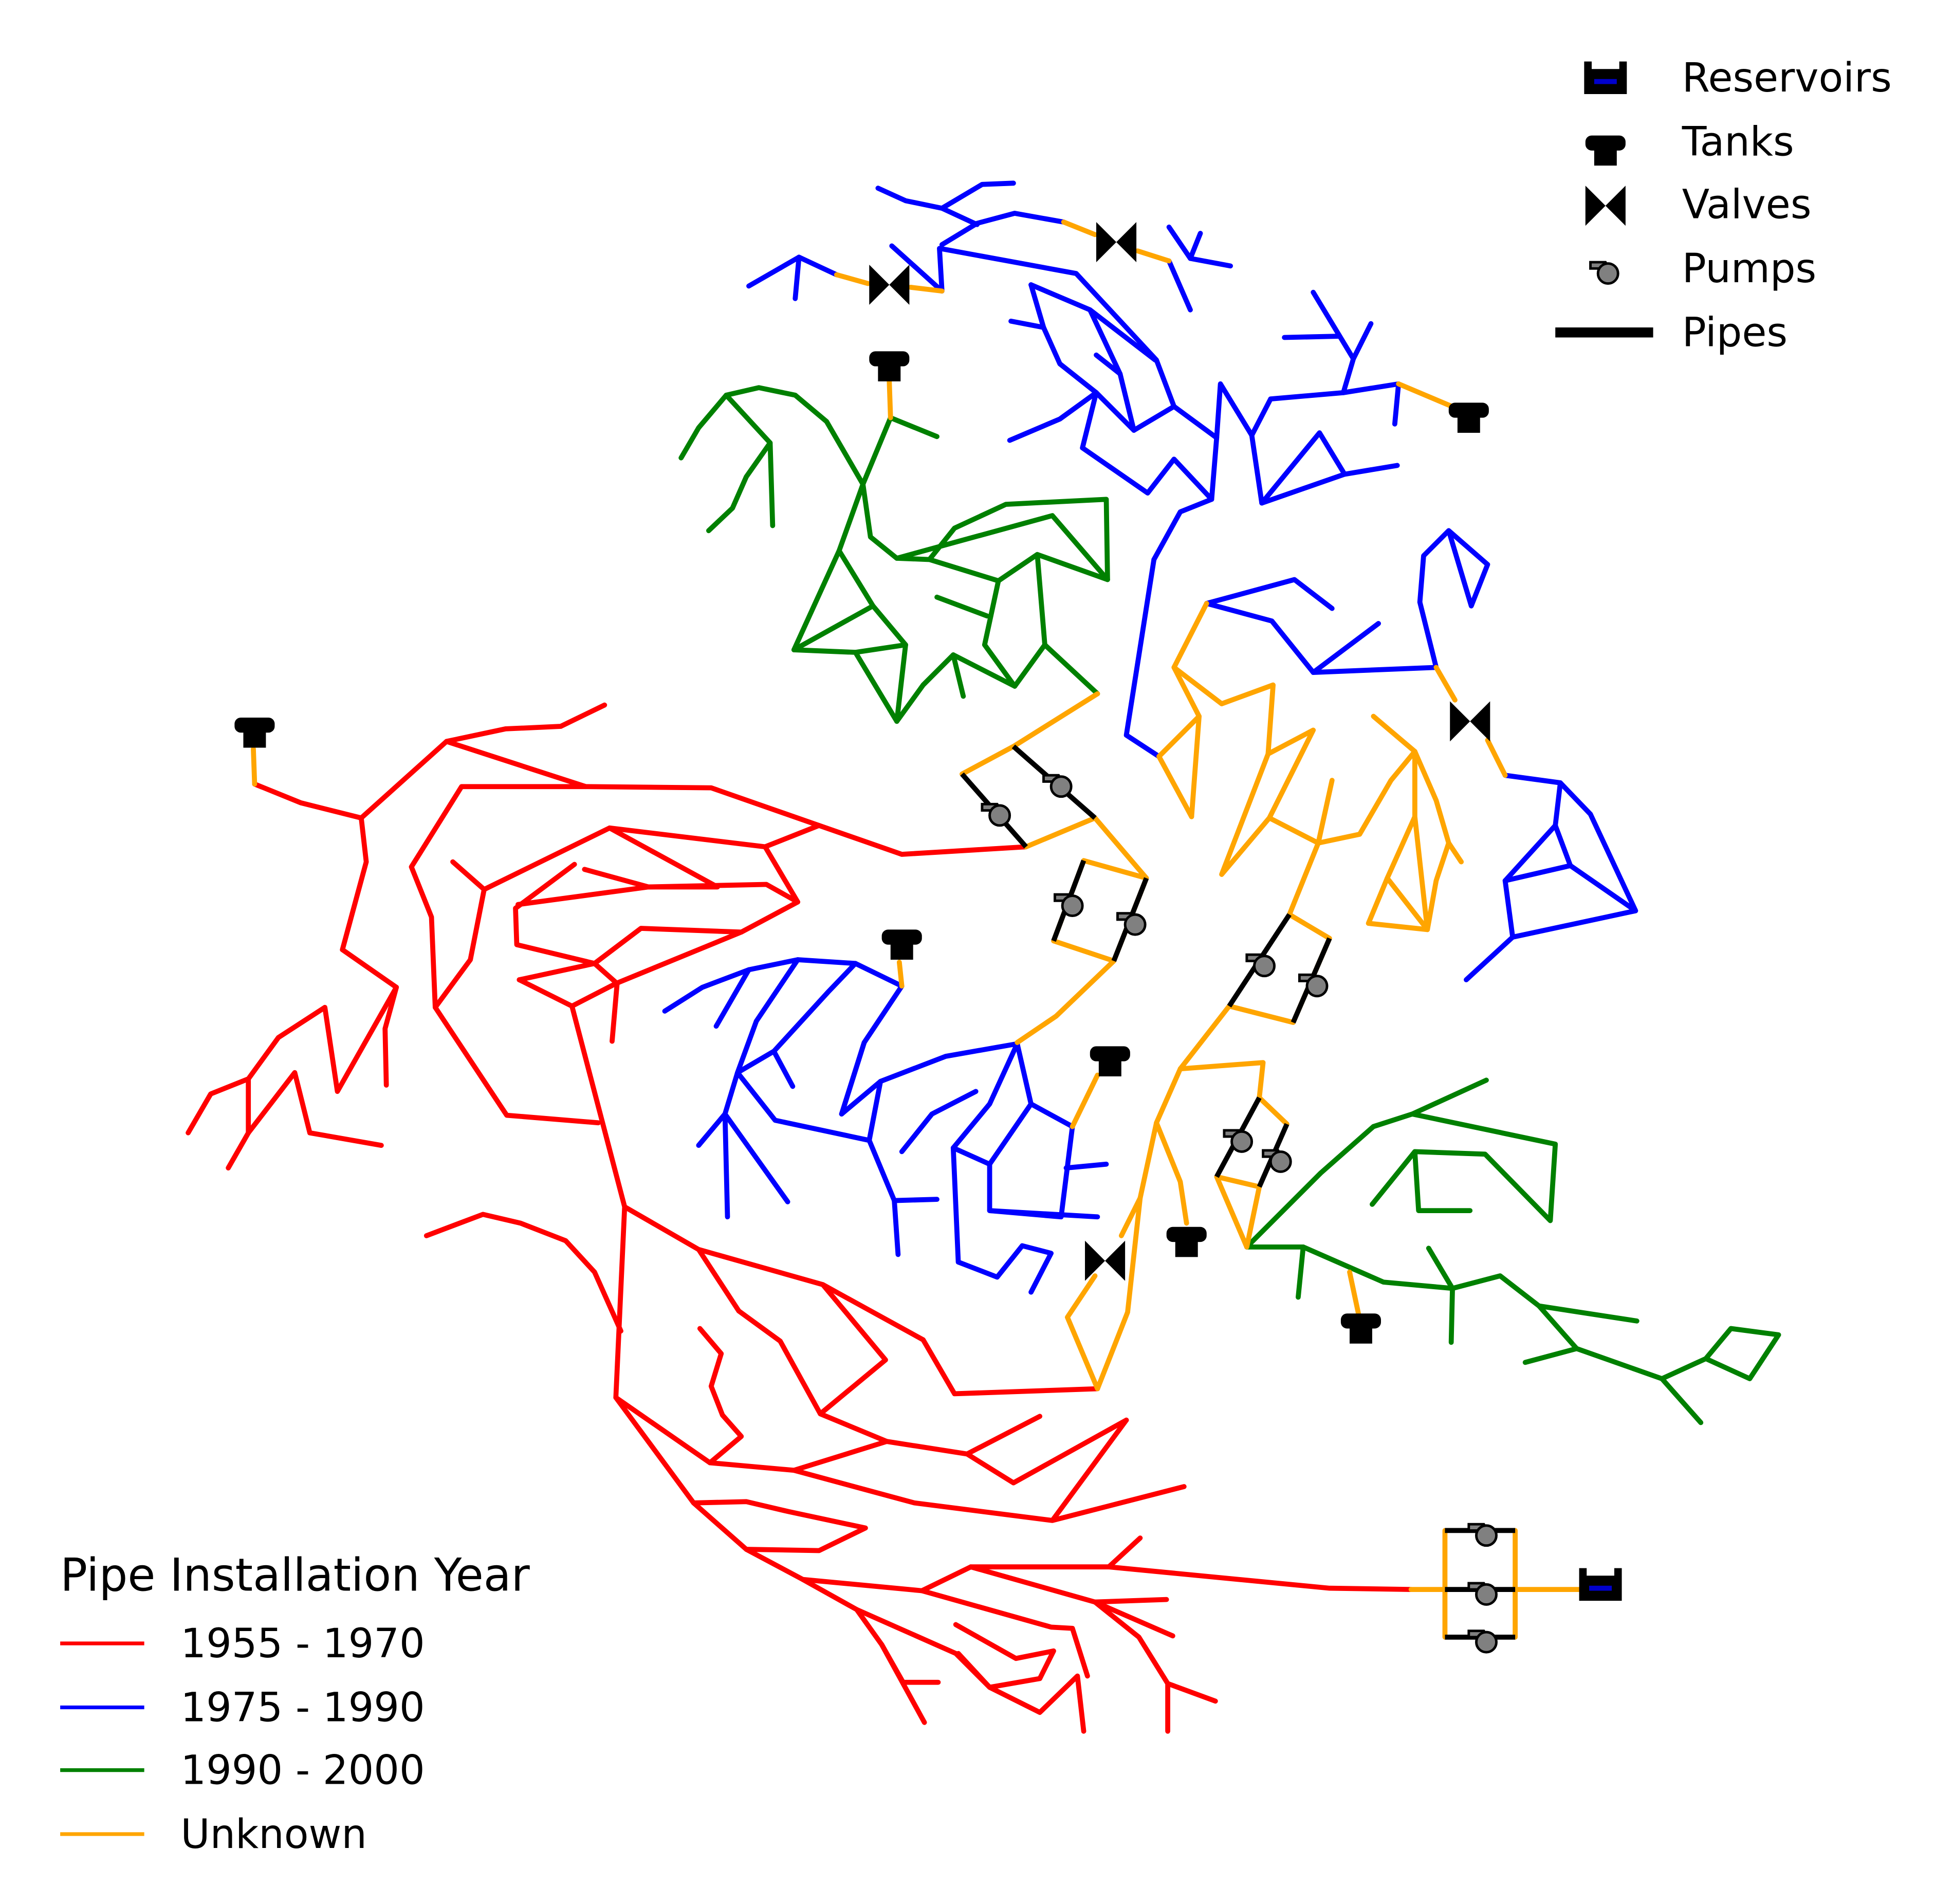  I want to click on network-symbols-legend: Reservoirs Tanks Valves Pumps Pipes, so click(1723, 206).